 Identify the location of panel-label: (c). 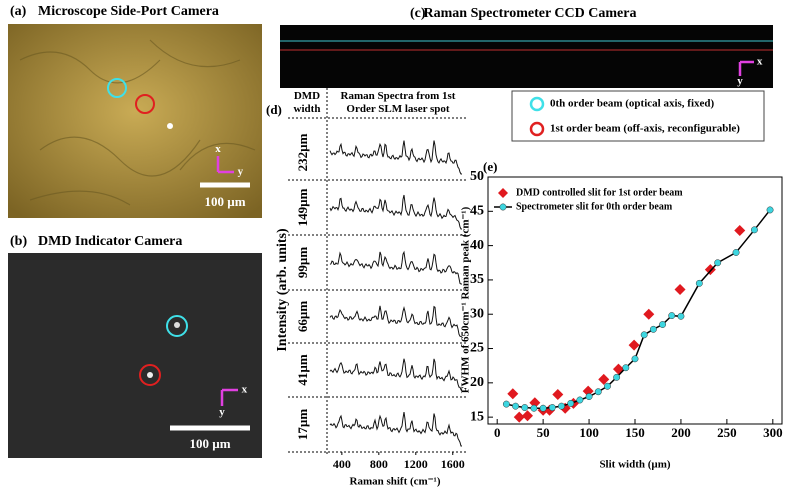
(418, 13).